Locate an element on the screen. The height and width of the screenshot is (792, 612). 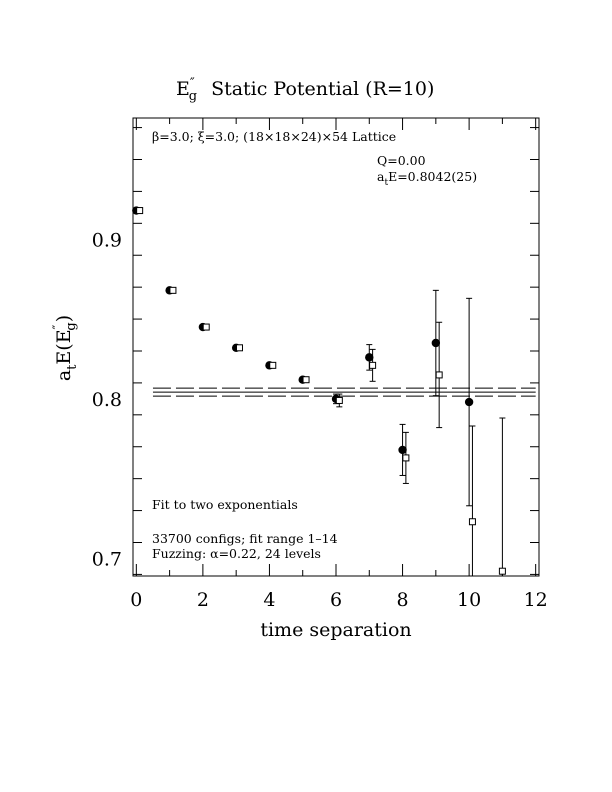
ylabel-sub: g is located at coordinates (71, 326).